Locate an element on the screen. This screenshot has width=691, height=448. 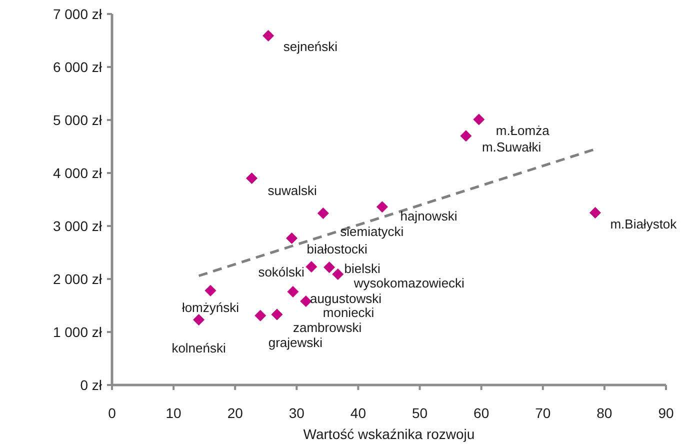
y-tick-label: 7 000 zł is located at coordinates (77, 14).